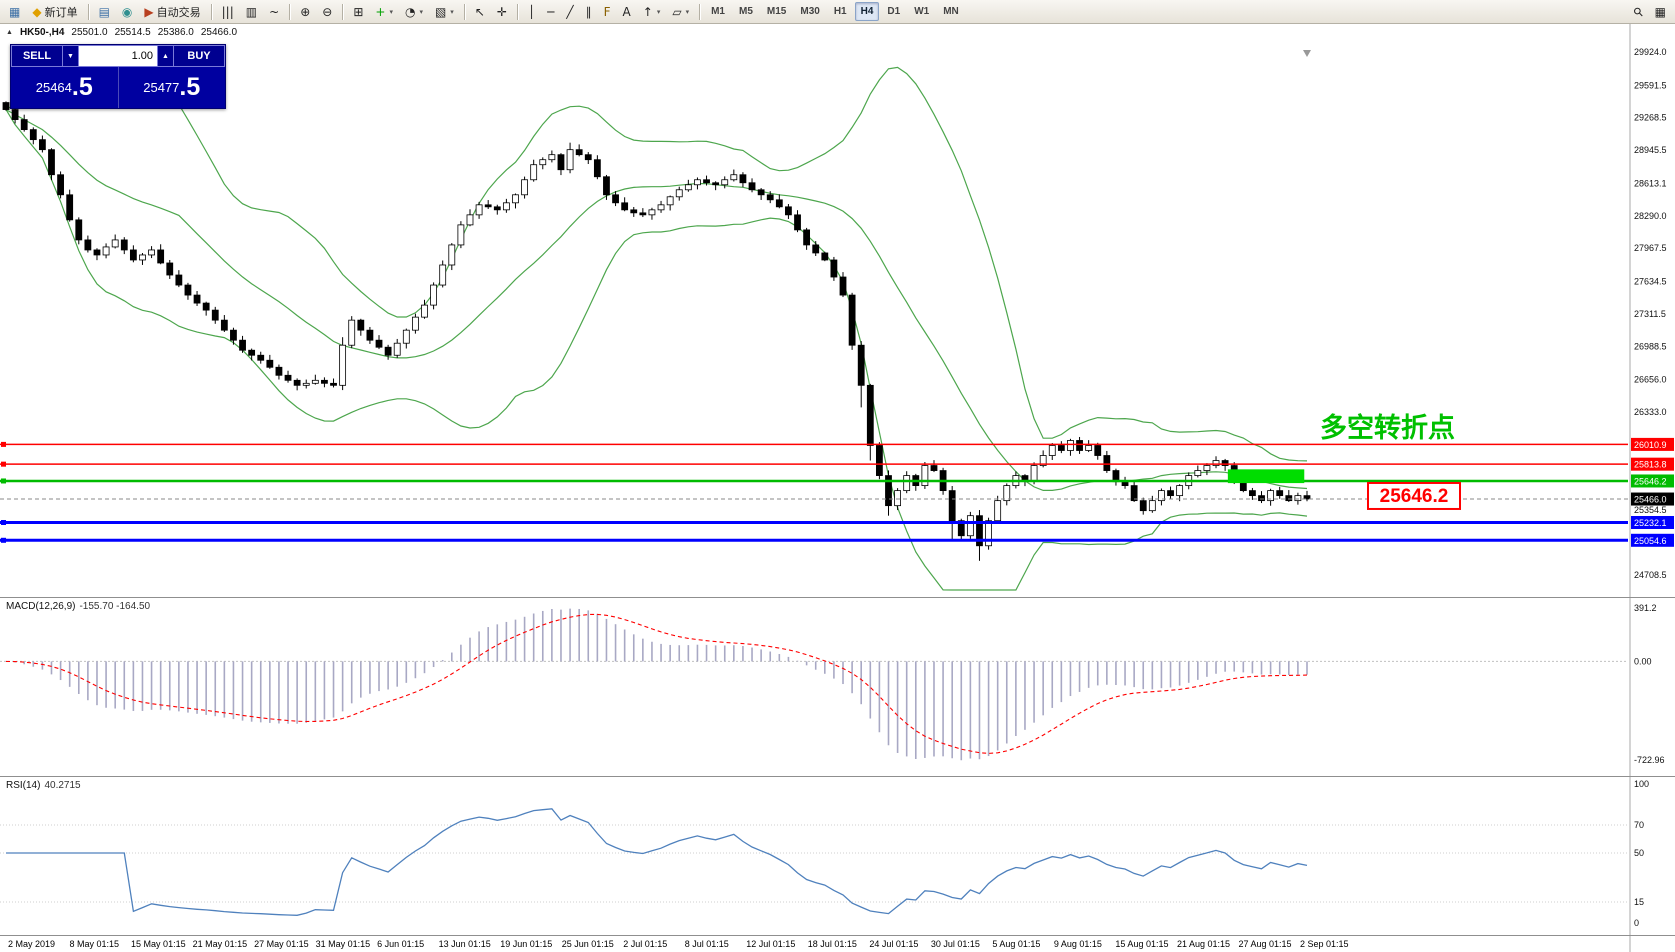  I want to click on svg-text: 21 Aug 01:15, so click(1203, 944).